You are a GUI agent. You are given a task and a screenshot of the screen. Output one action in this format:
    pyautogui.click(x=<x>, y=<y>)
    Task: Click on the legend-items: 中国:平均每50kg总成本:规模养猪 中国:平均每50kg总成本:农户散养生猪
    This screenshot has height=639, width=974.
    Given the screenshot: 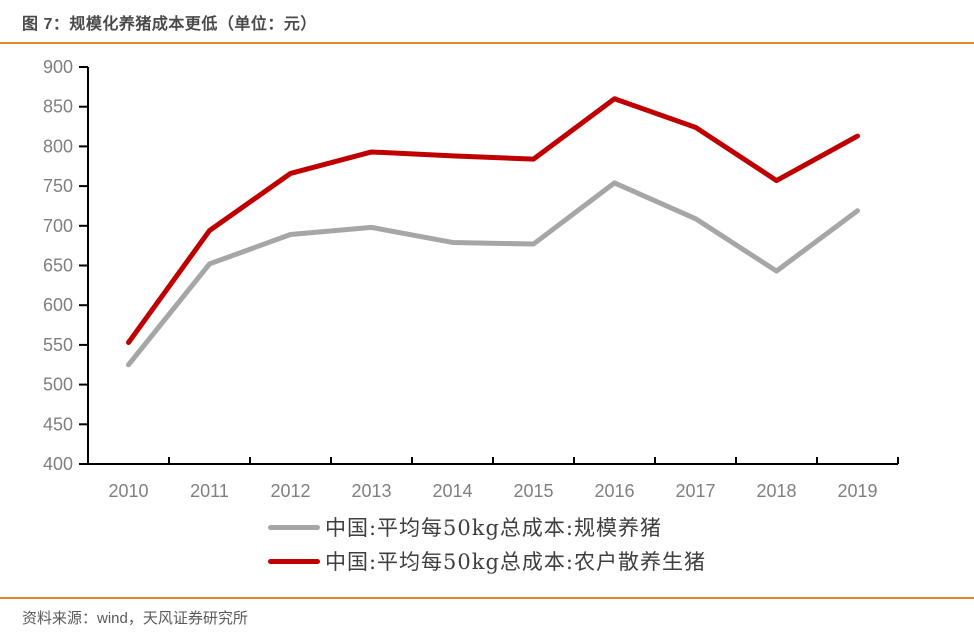 What is the action you would take?
    pyautogui.click(x=487, y=544)
    